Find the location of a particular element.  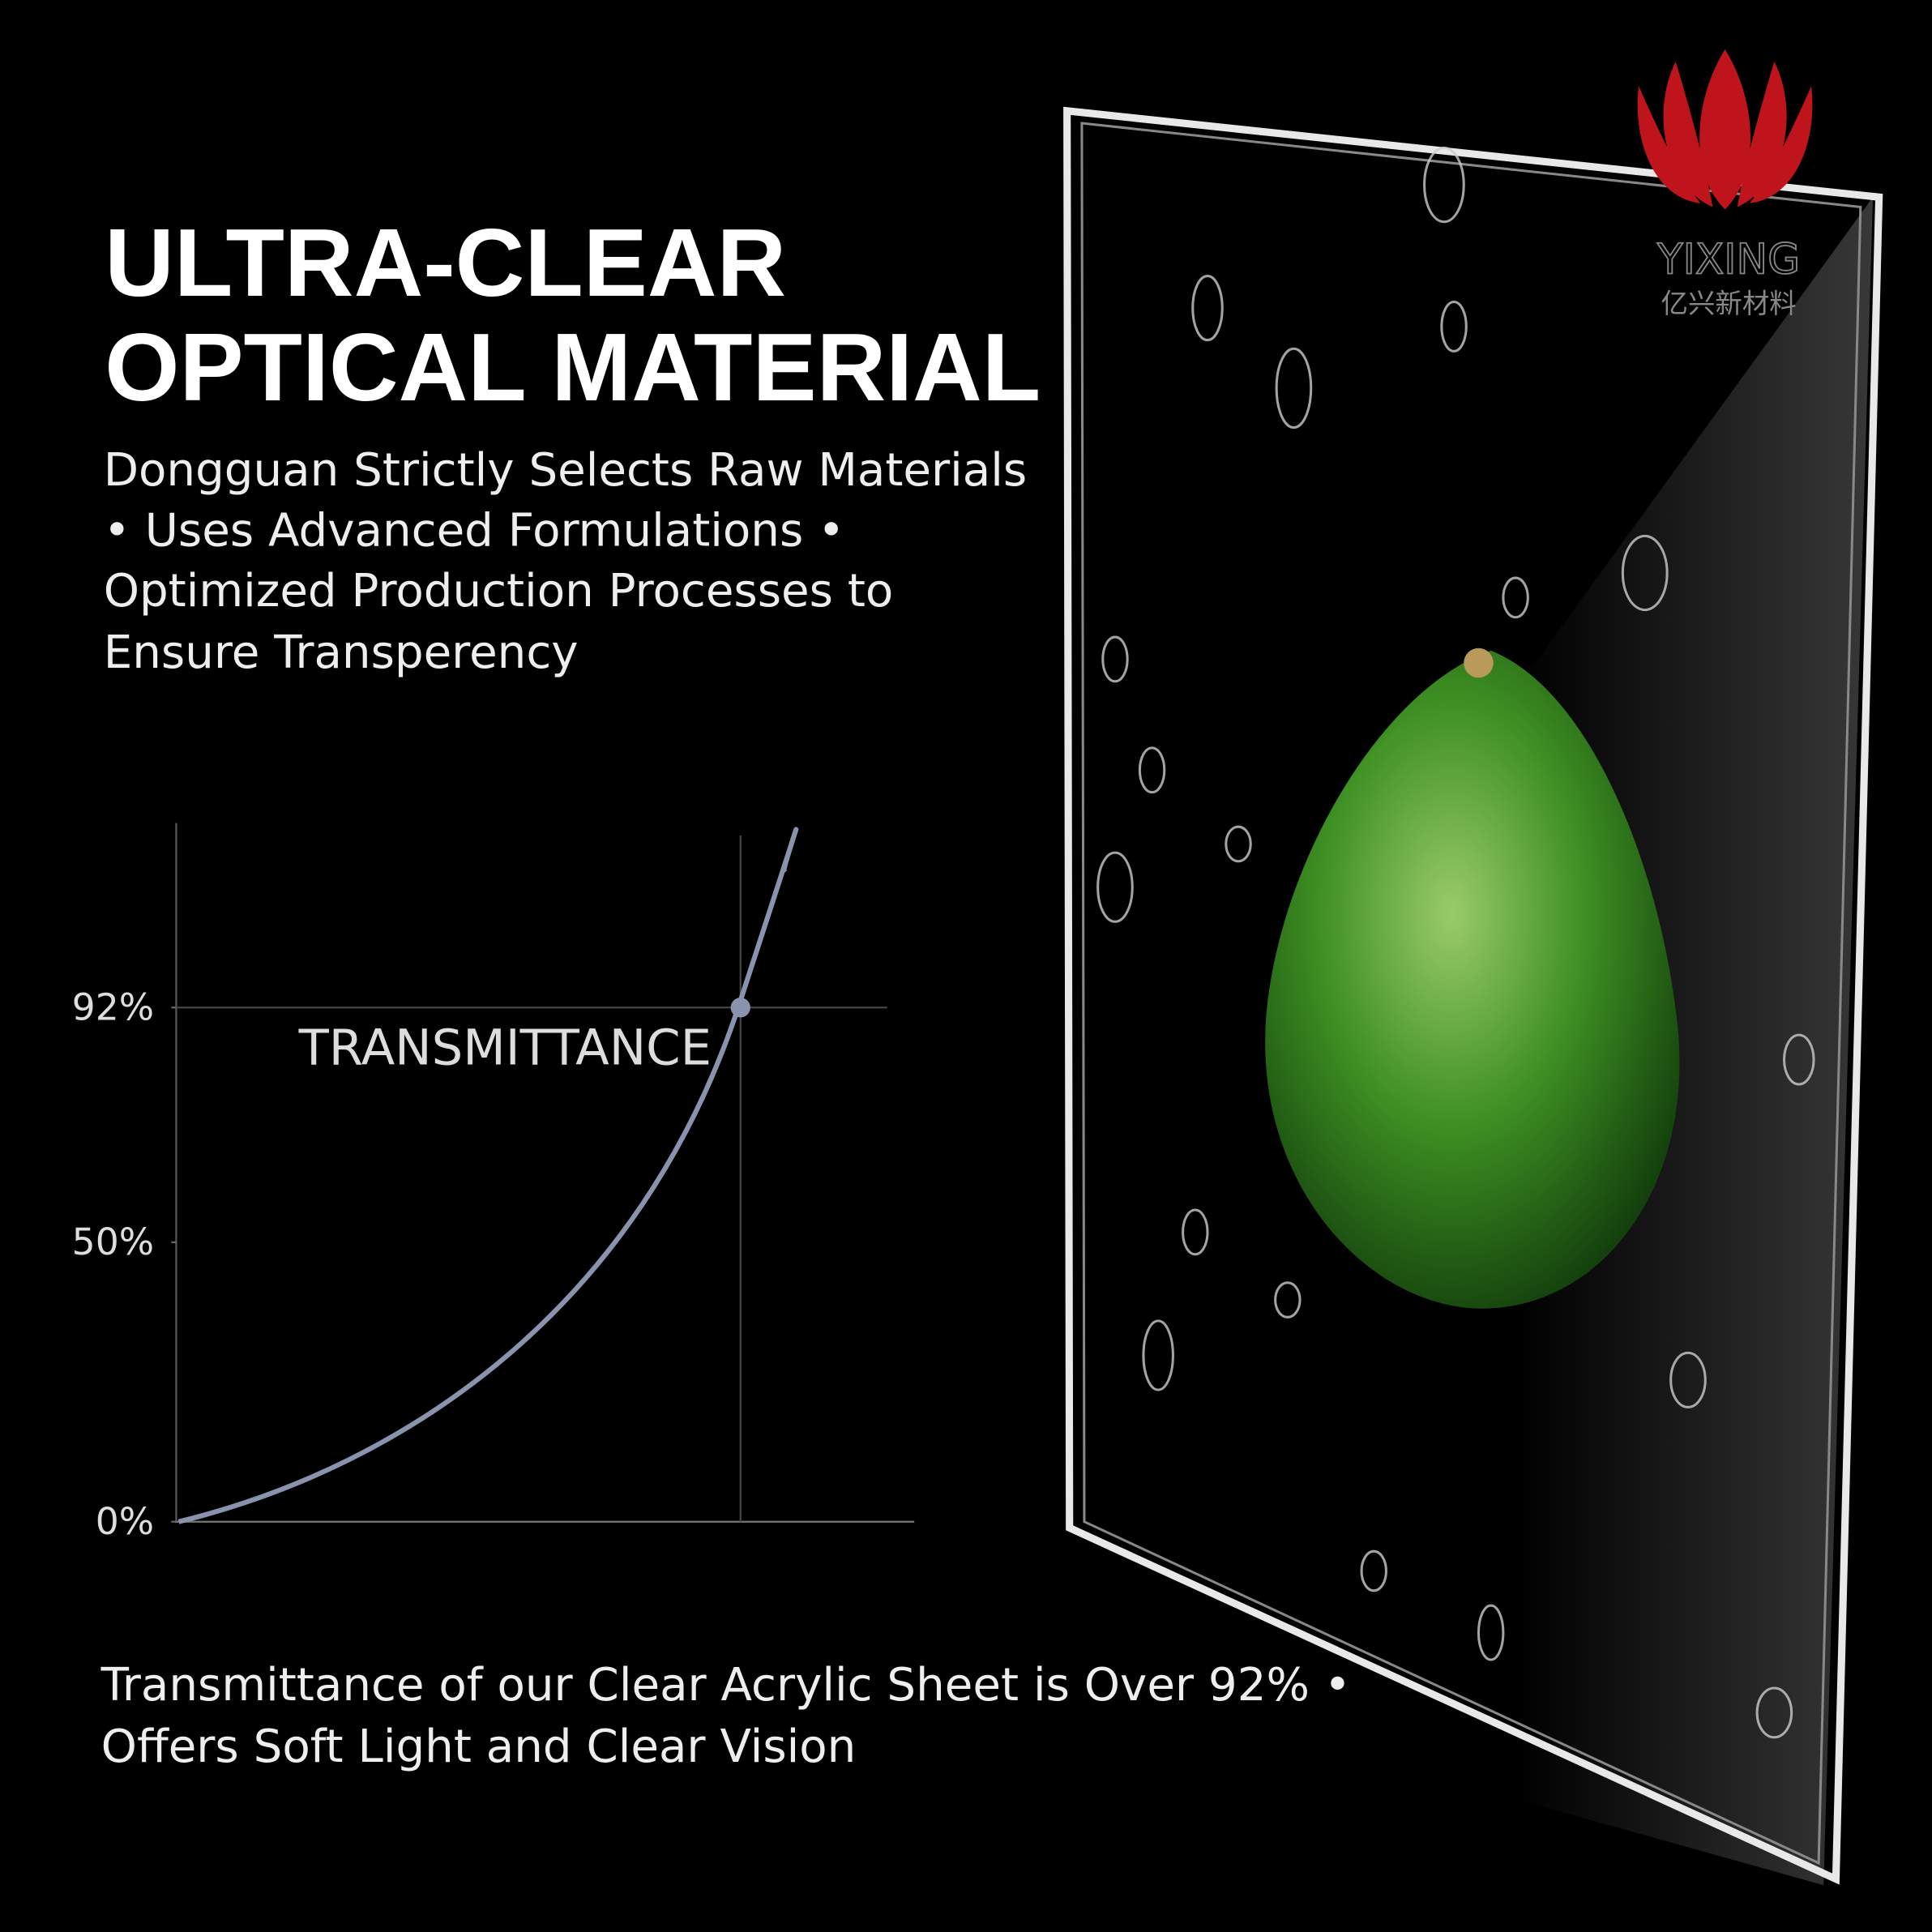

description-line: Dongguan Strictly Selects Raw Materials is located at coordinates (565, 471).